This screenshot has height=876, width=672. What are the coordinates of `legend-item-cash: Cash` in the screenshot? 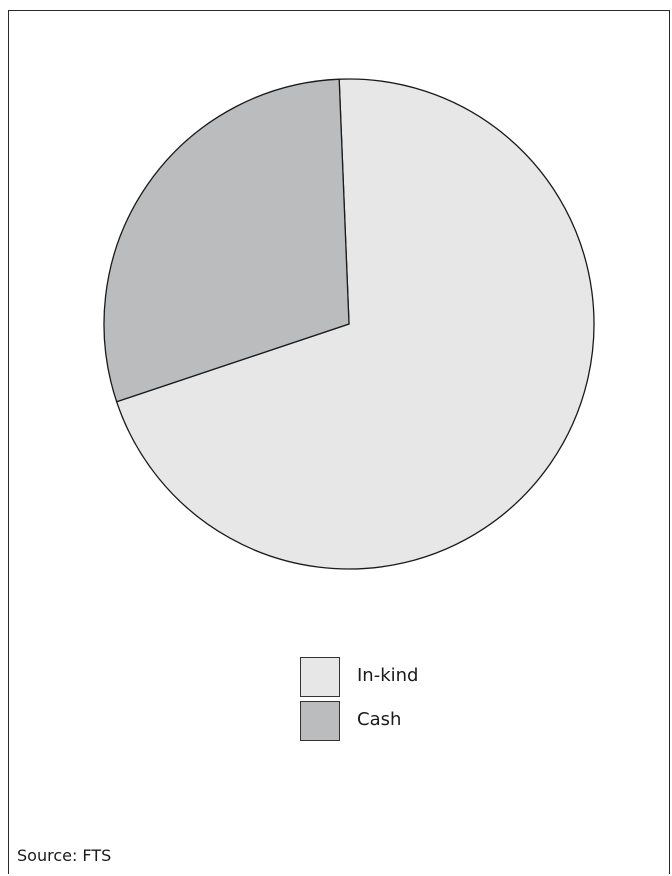 It's located at (400, 723).